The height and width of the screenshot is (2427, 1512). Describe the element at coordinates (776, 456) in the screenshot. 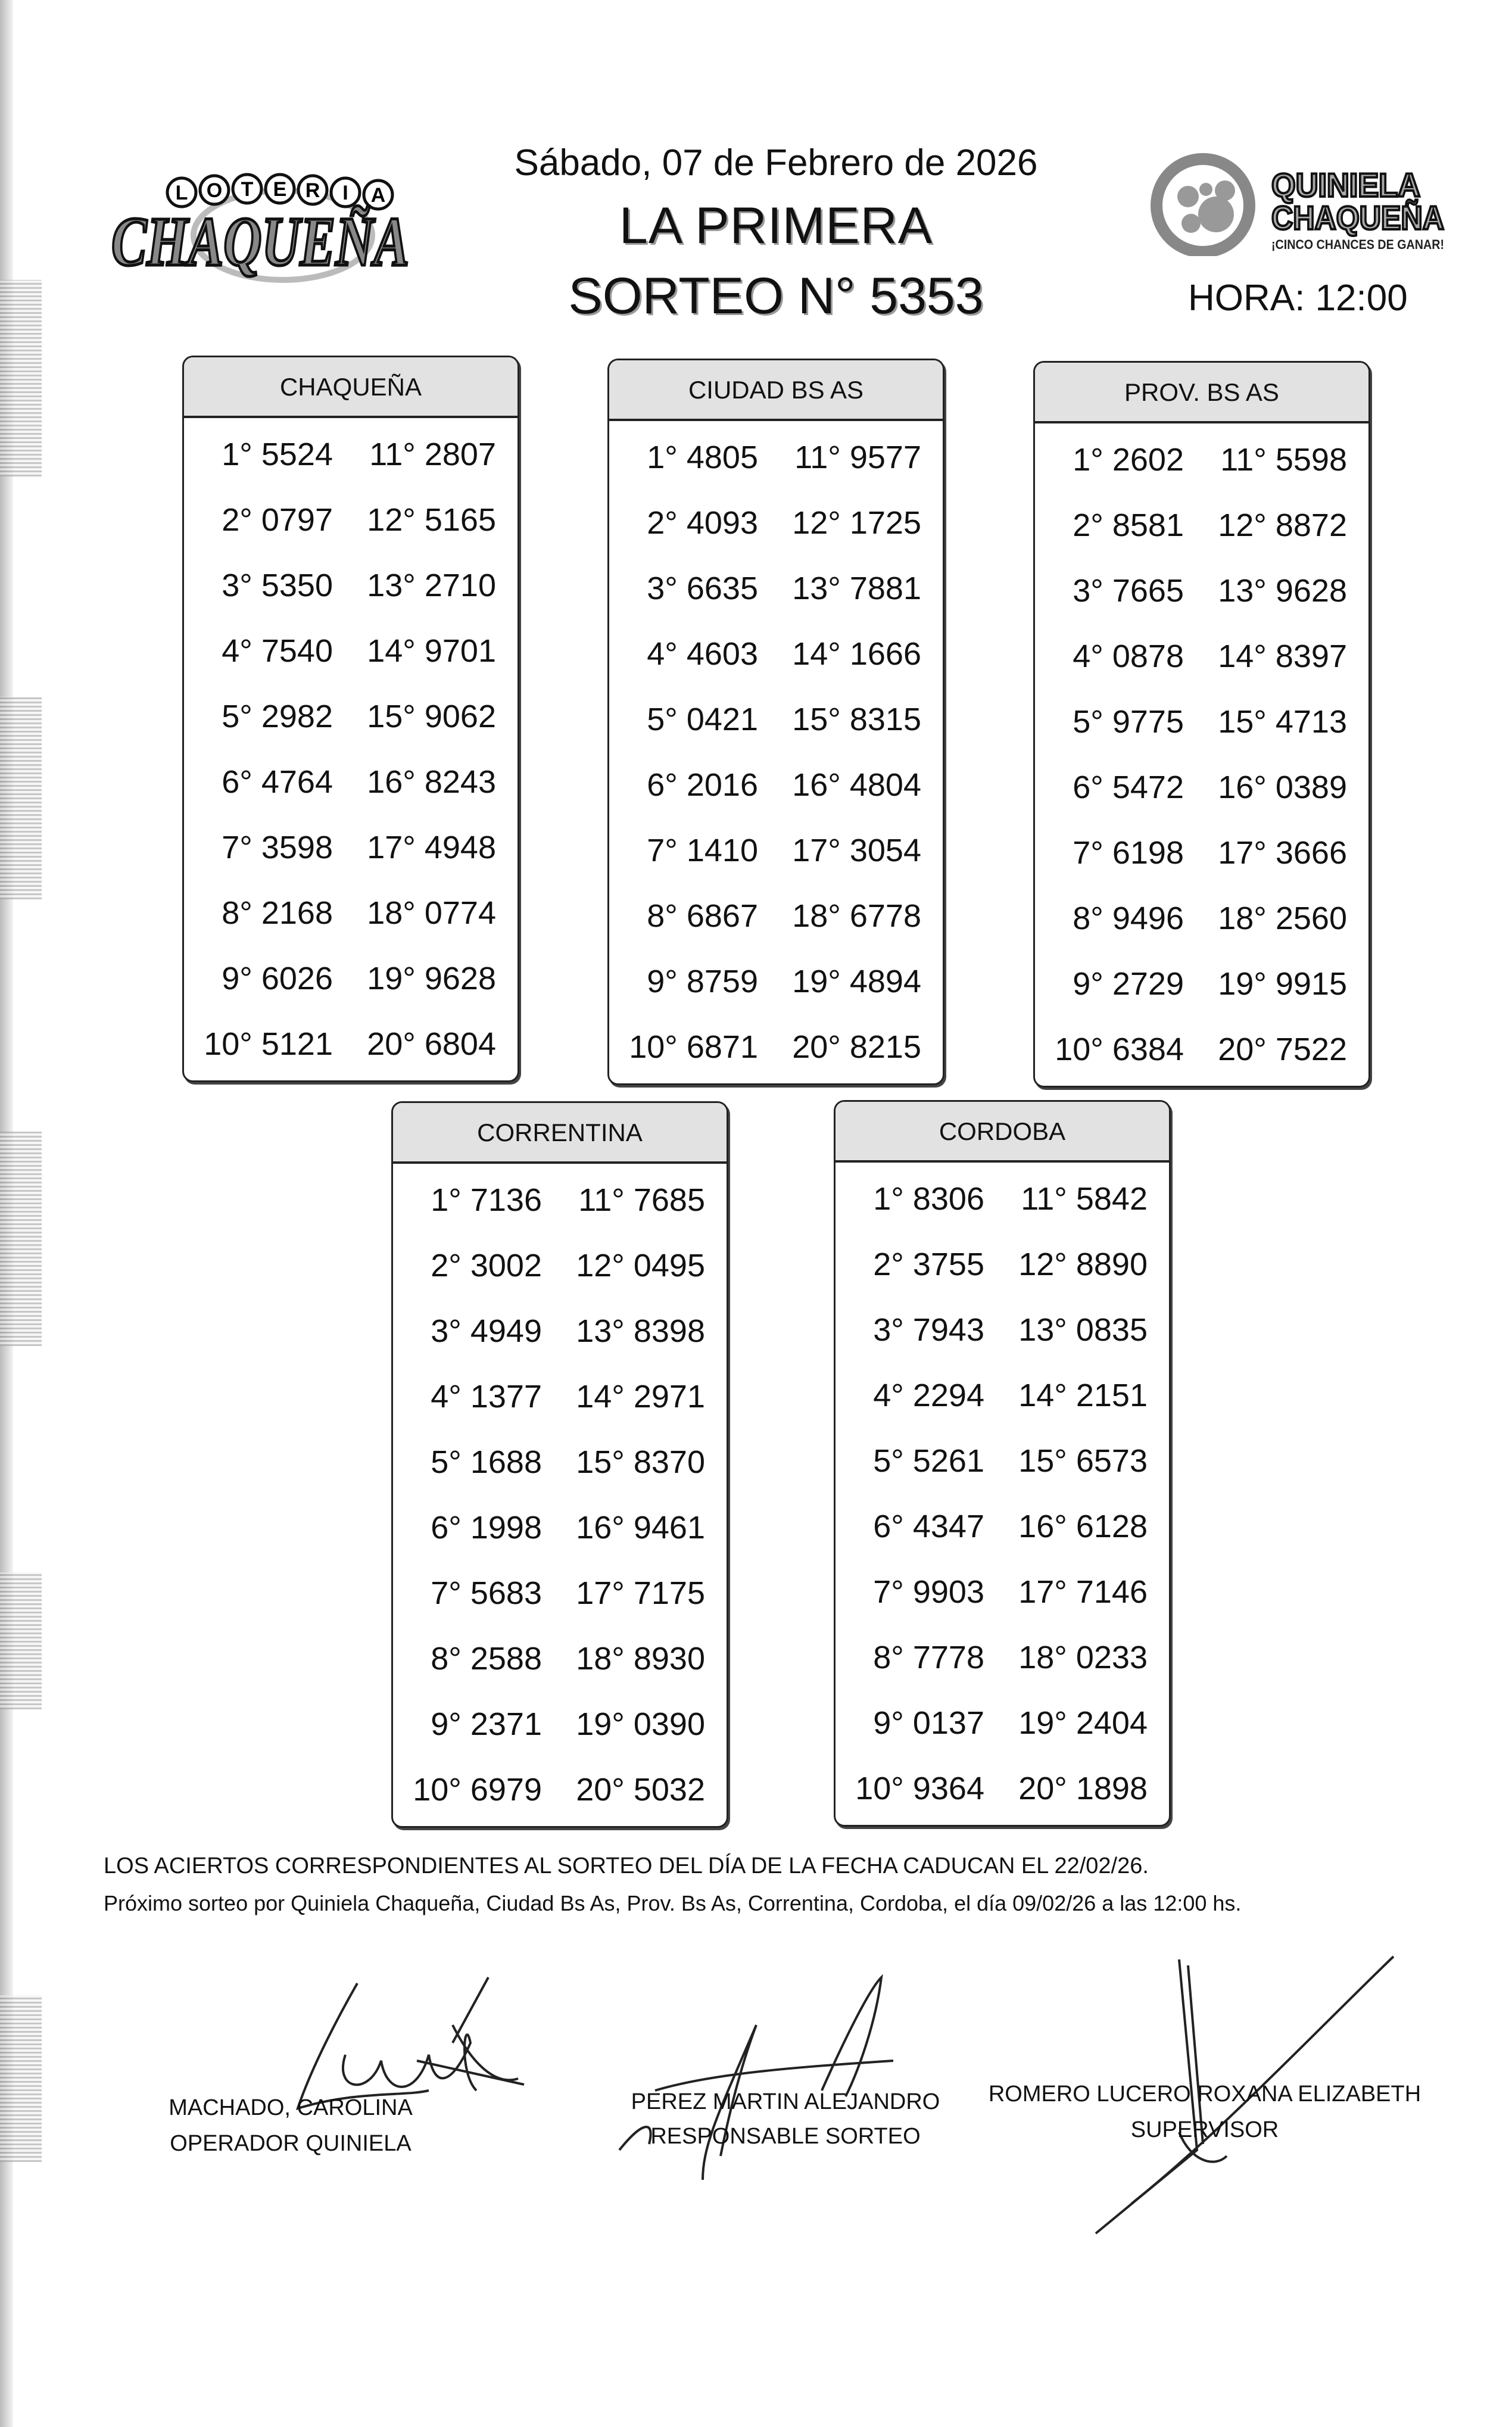

I see `table-row: 1° 4805 11° 9577` at that location.